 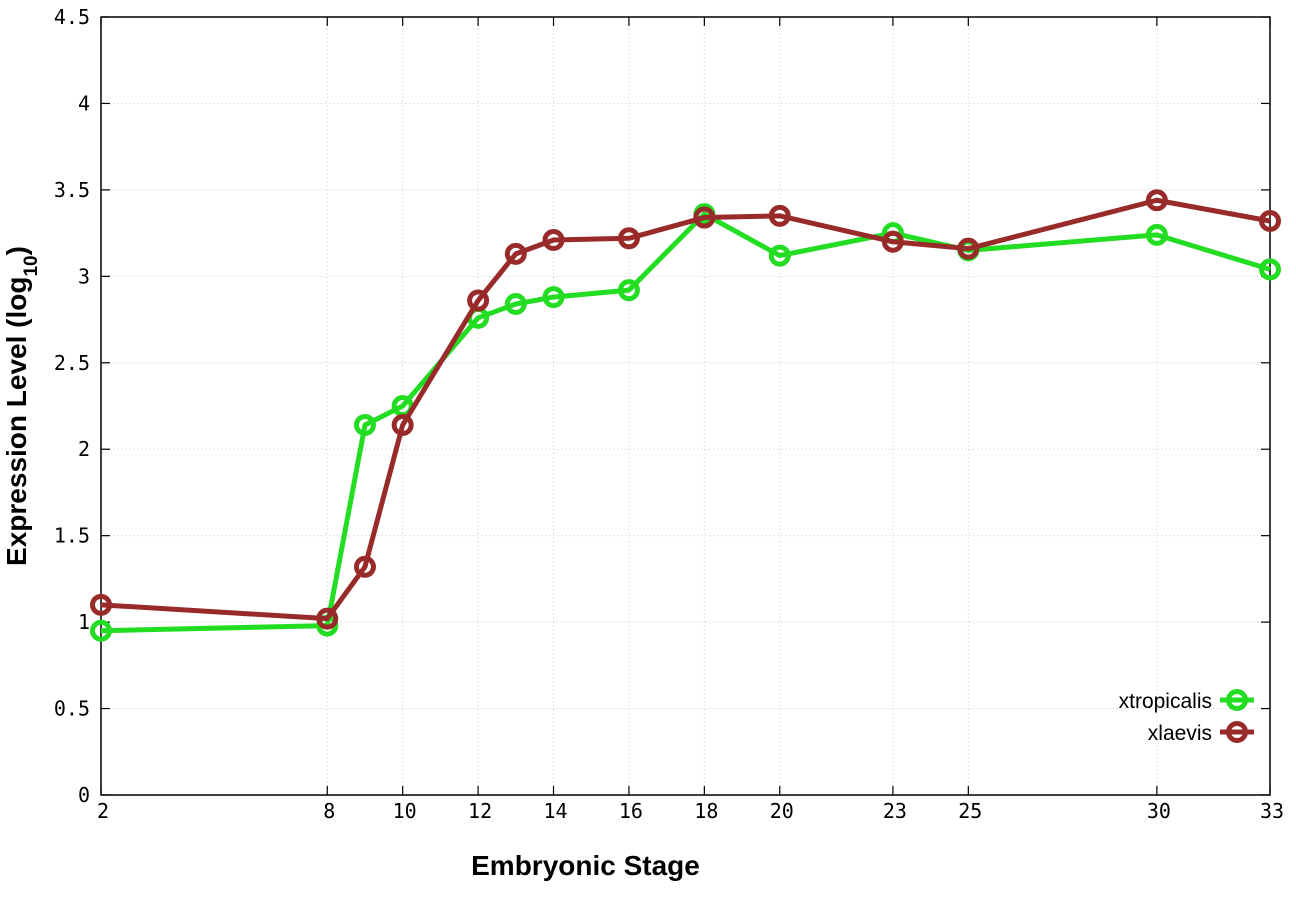 What do you see at coordinates (84, 276) in the screenshot?
I see `y-tick-label: 3` at bounding box center [84, 276].